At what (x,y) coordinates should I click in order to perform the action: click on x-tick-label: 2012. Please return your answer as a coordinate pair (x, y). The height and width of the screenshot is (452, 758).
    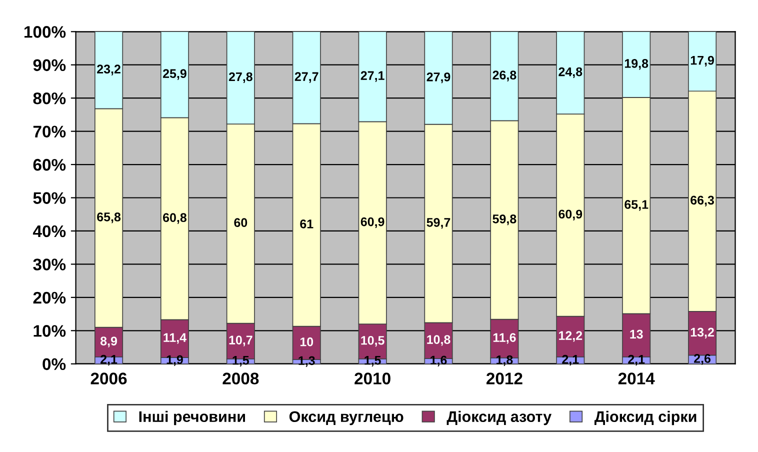
    Looking at the image, I should click on (504, 378).